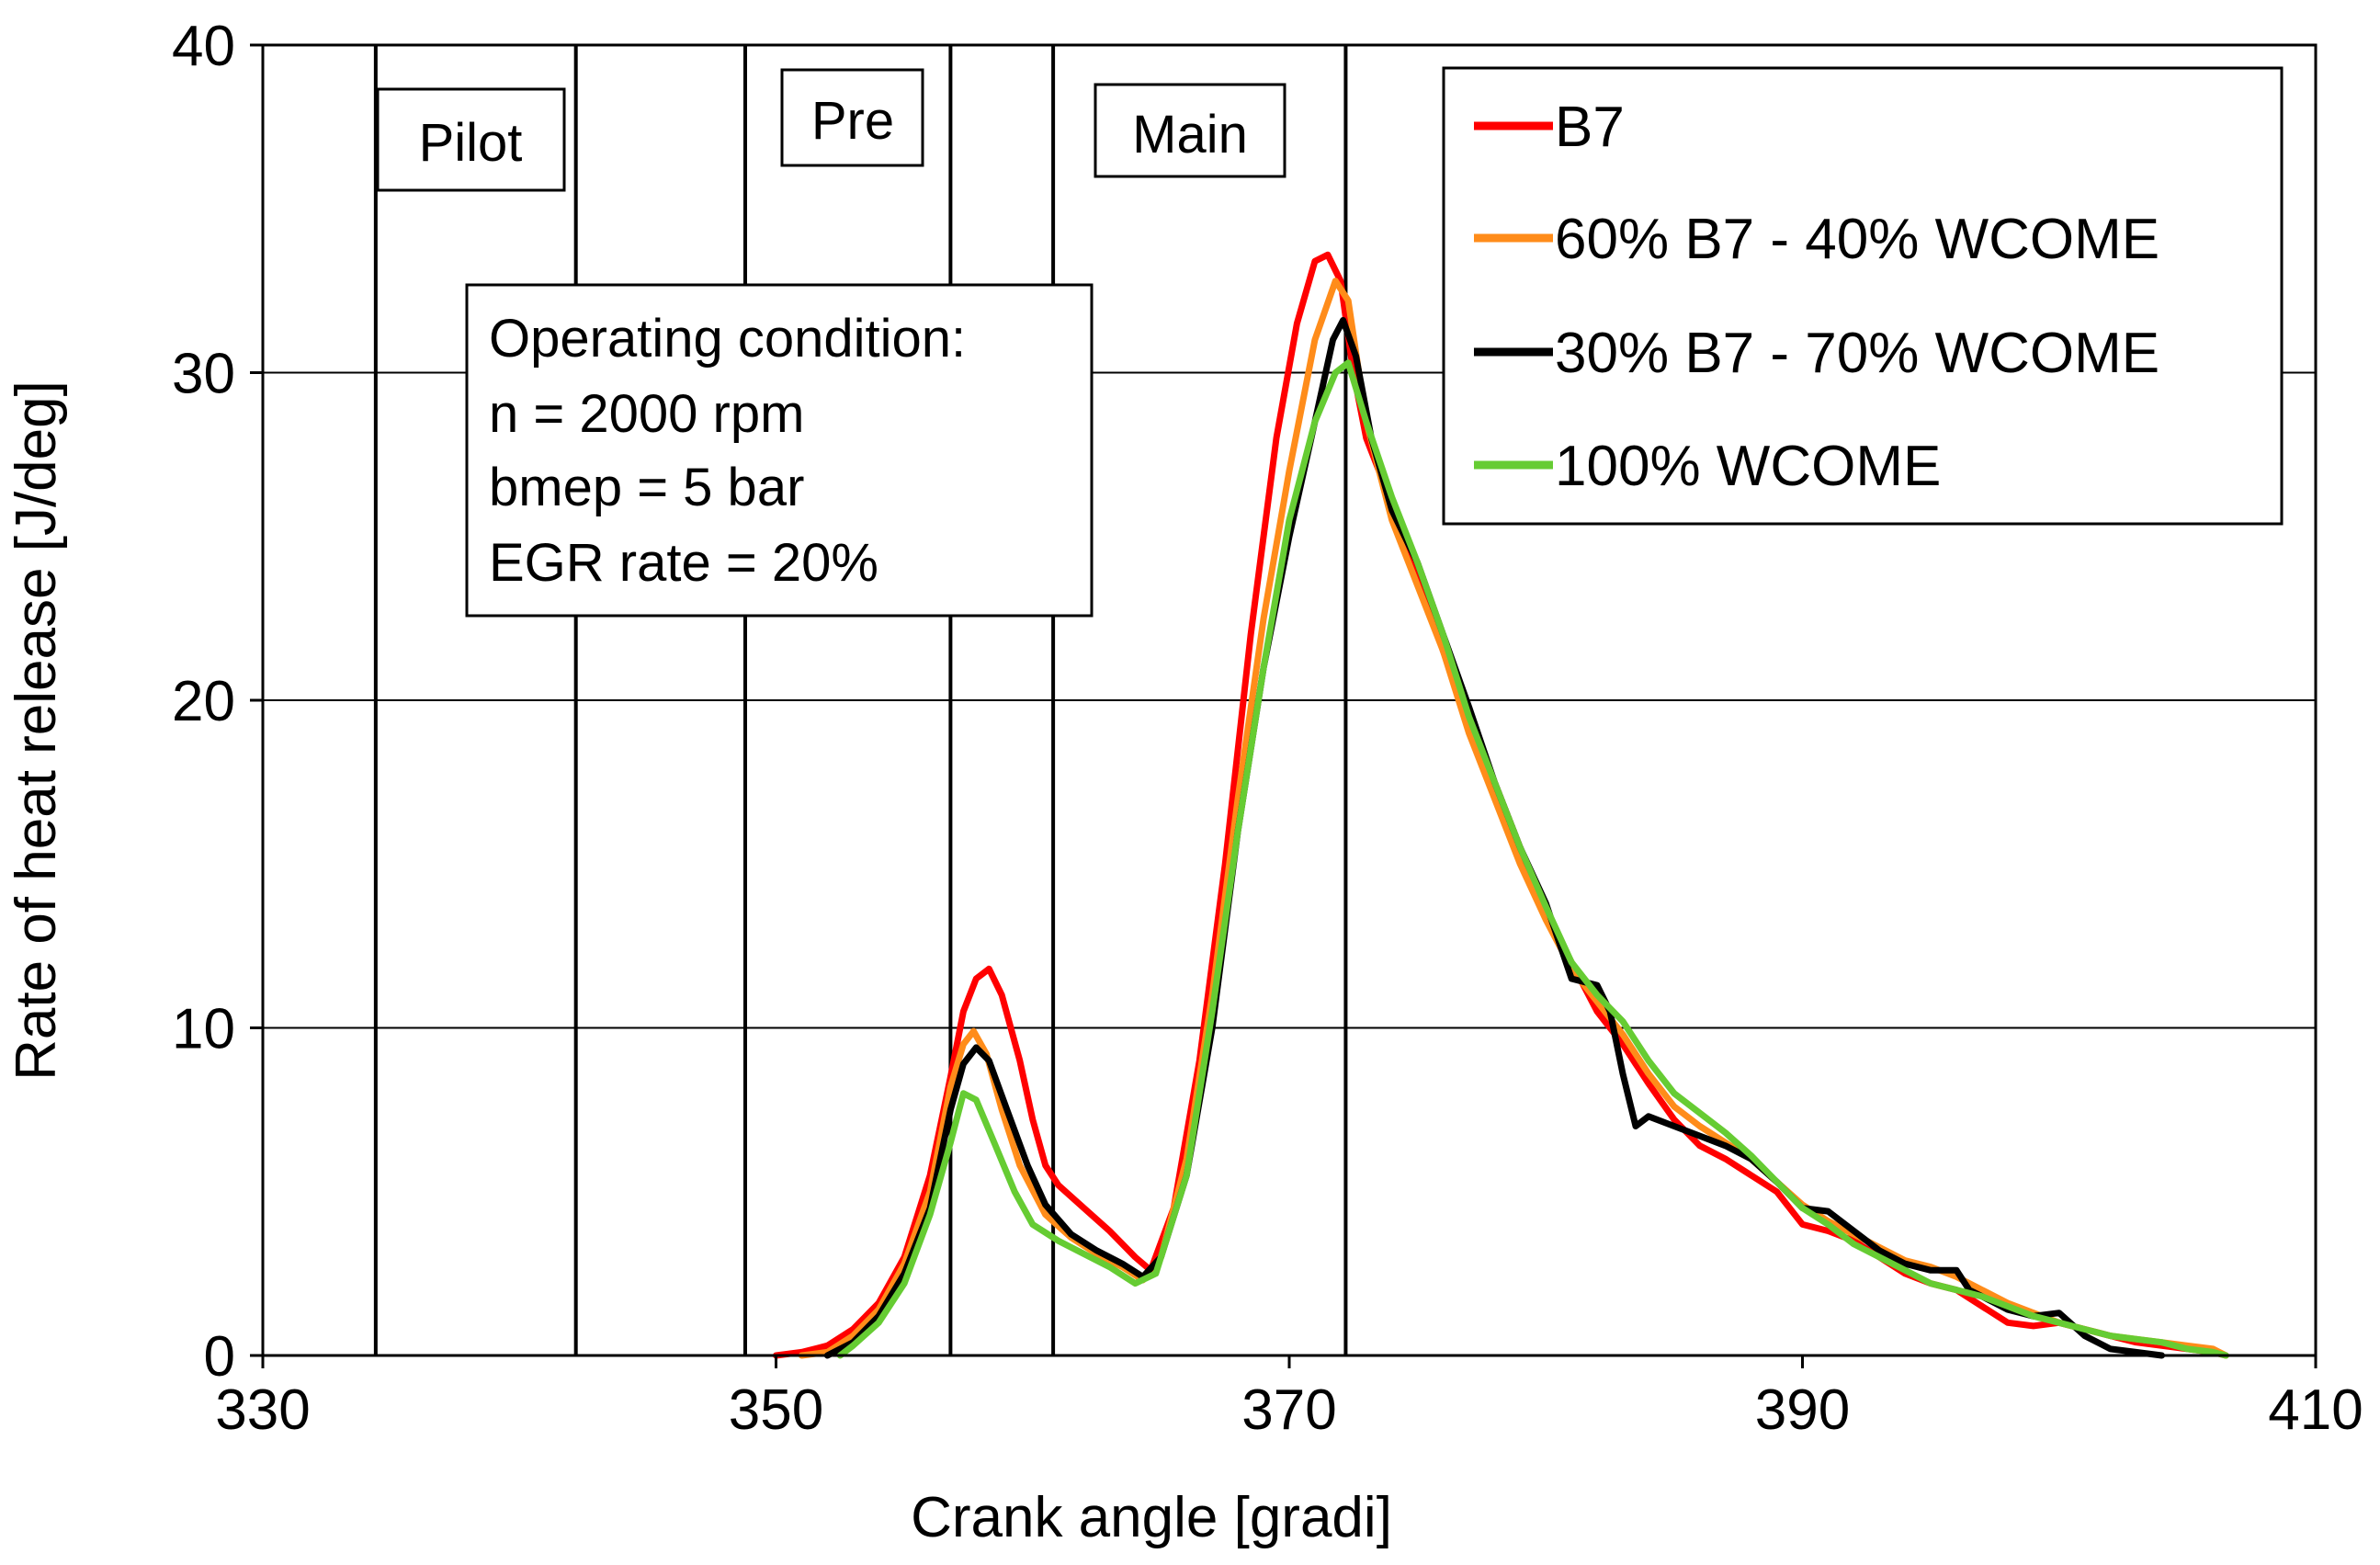 This screenshot has width=2380, height=1565. I want to click on y-axis-title: Rate of heat release [J/deg], so click(36, 730).